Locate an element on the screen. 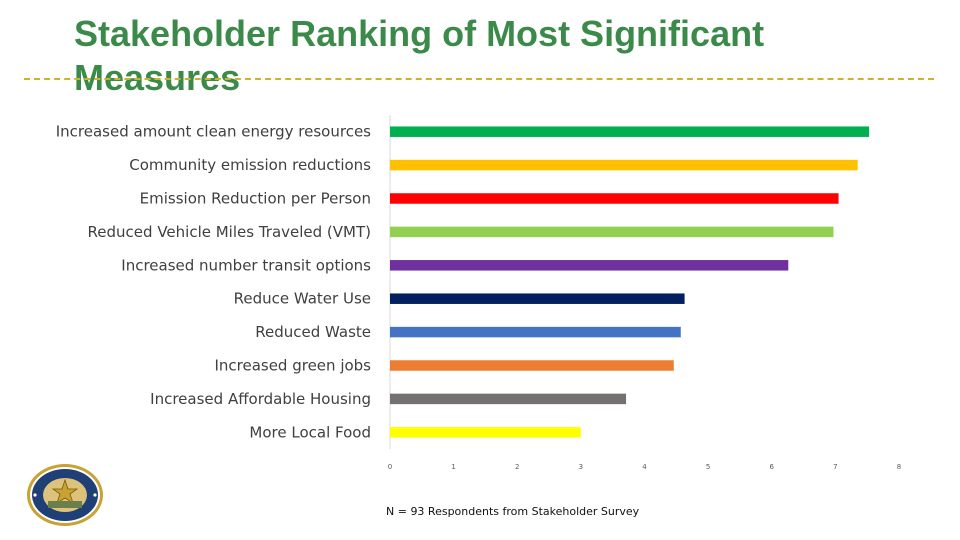 The width and height of the screenshot is (960, 540). category-label: Increased green jobs is located at coordinates (292, 366).